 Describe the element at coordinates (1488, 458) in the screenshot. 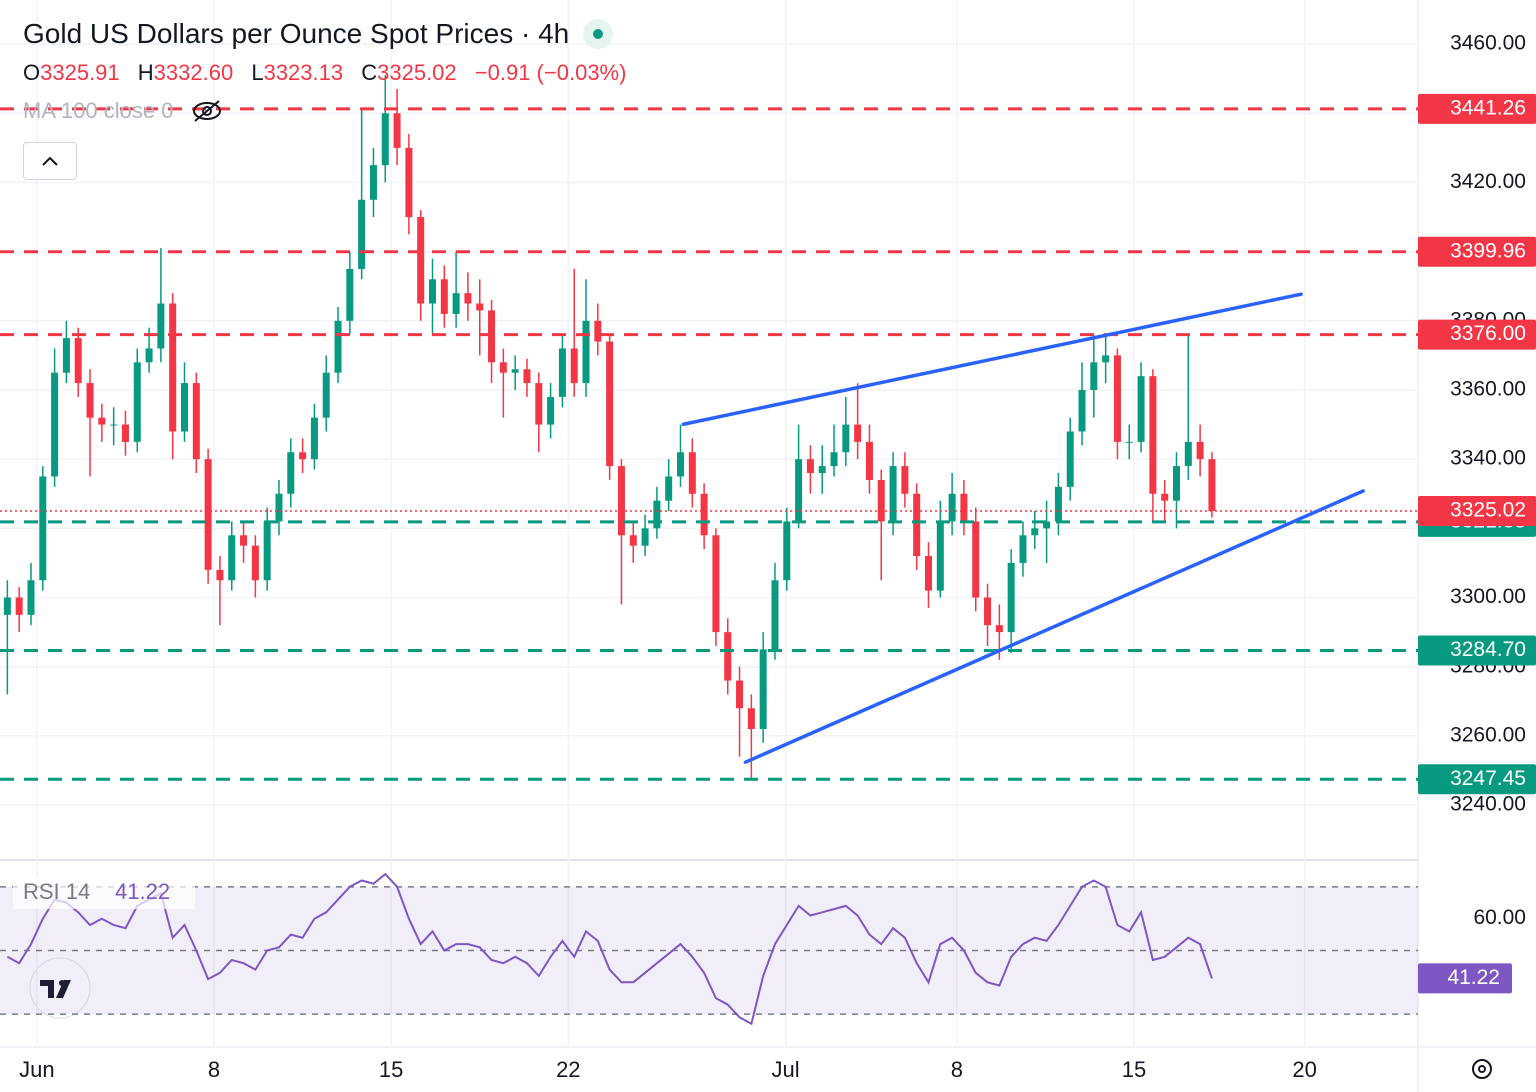

I see `y-tick-label: 3340.00` at that location.